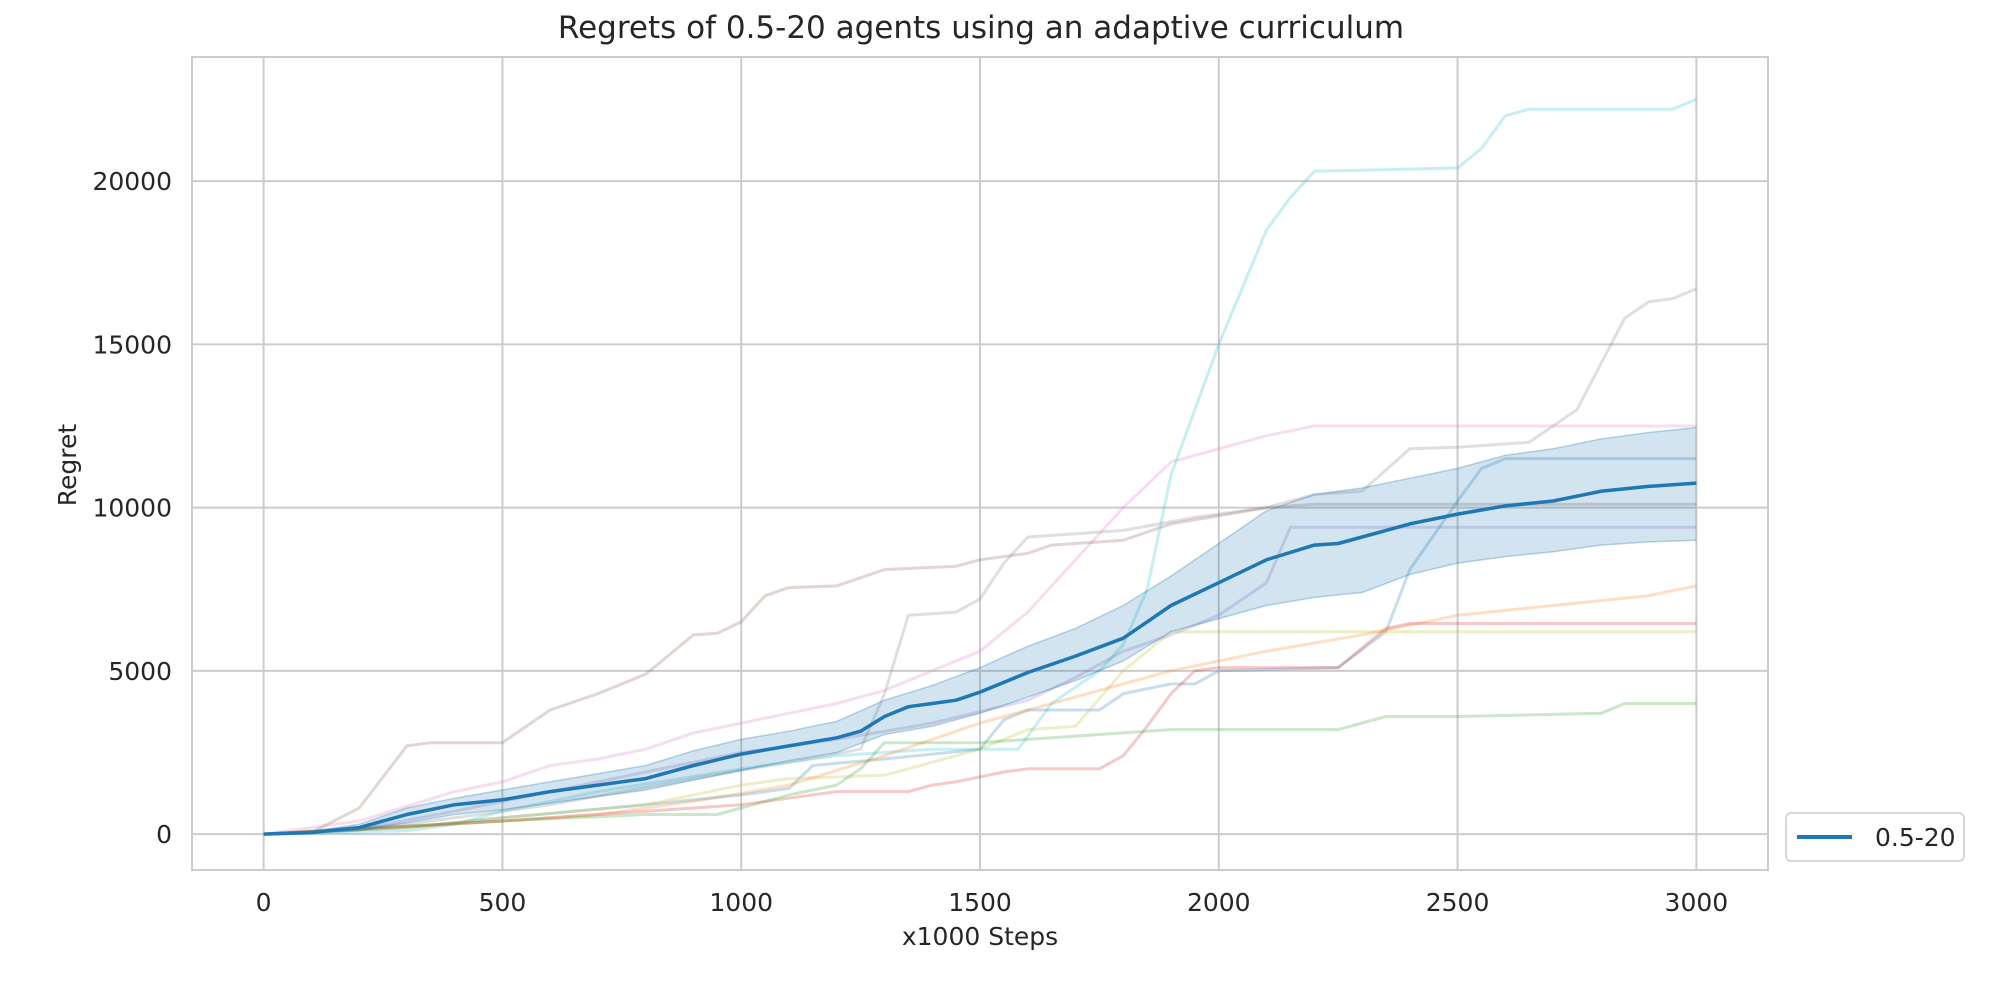  I want to click on y-tick-label: 10000, so click(132, 508).